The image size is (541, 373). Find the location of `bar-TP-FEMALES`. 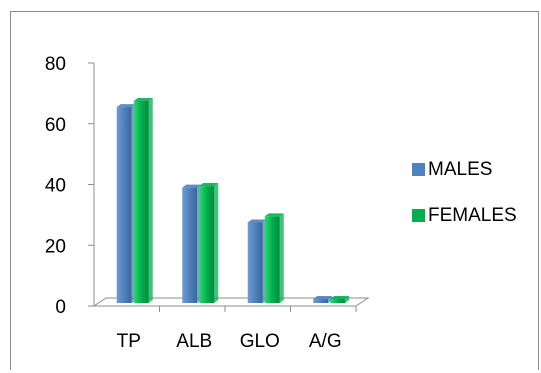

bar-TP-FEMALES is located at coordinates (143, 200).